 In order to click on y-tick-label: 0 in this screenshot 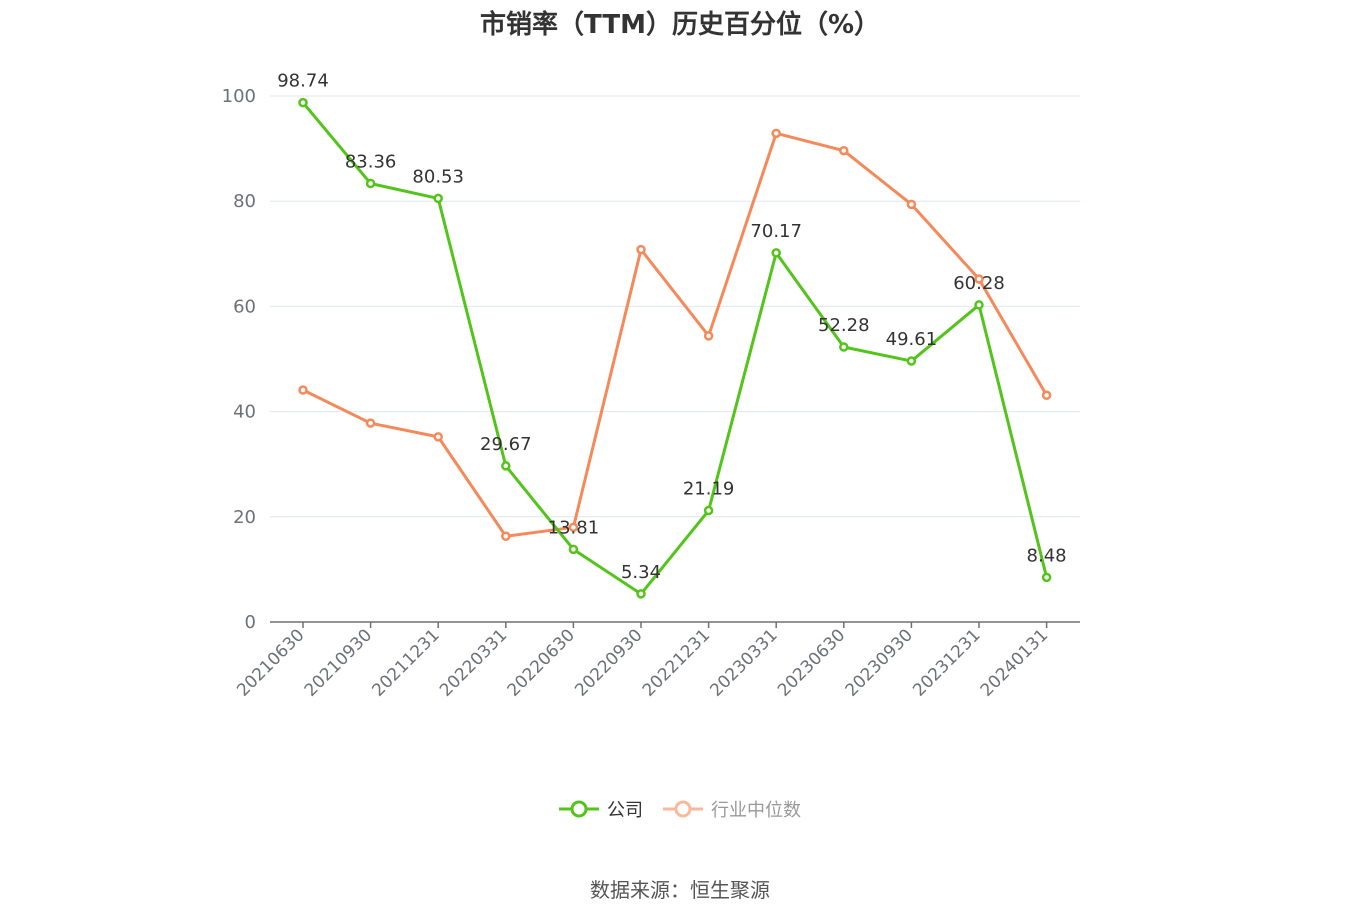, I will do `click(250, 622)`.